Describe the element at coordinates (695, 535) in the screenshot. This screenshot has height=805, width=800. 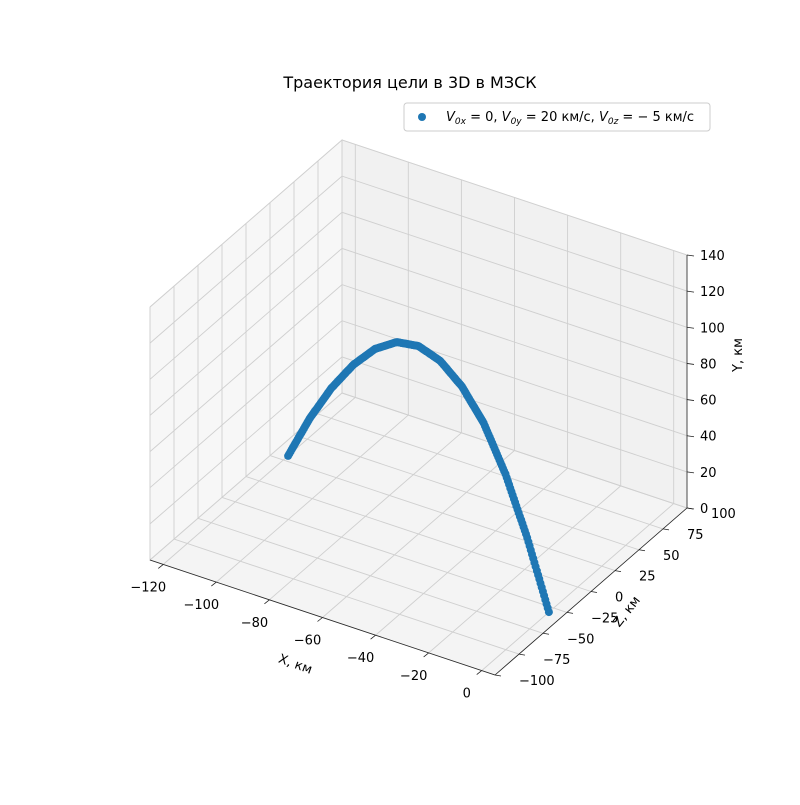
I see `z-tick-label: 75` at that location.